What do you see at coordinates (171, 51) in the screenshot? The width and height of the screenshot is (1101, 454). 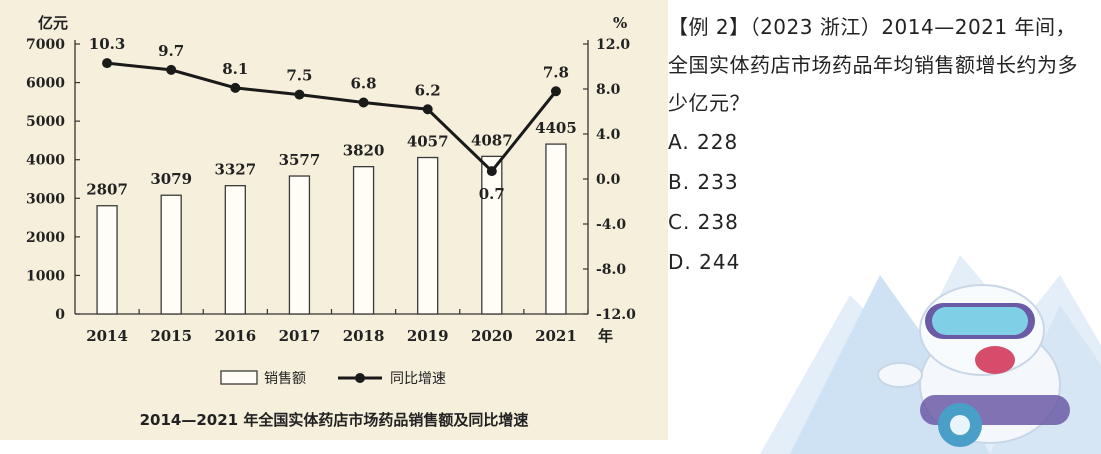 I see `growth-value-label: 9.7` at bounding box center [171, 51].